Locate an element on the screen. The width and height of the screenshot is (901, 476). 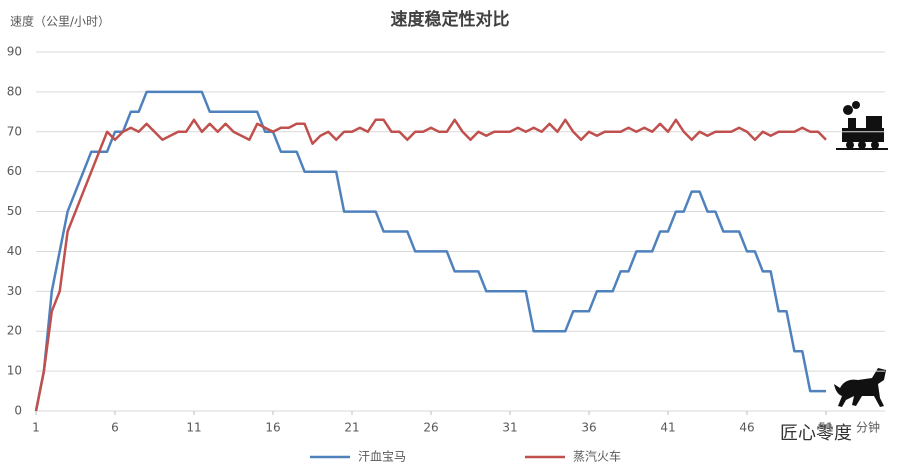
x-tick-label: 21 is located at coordinates (351, 428).